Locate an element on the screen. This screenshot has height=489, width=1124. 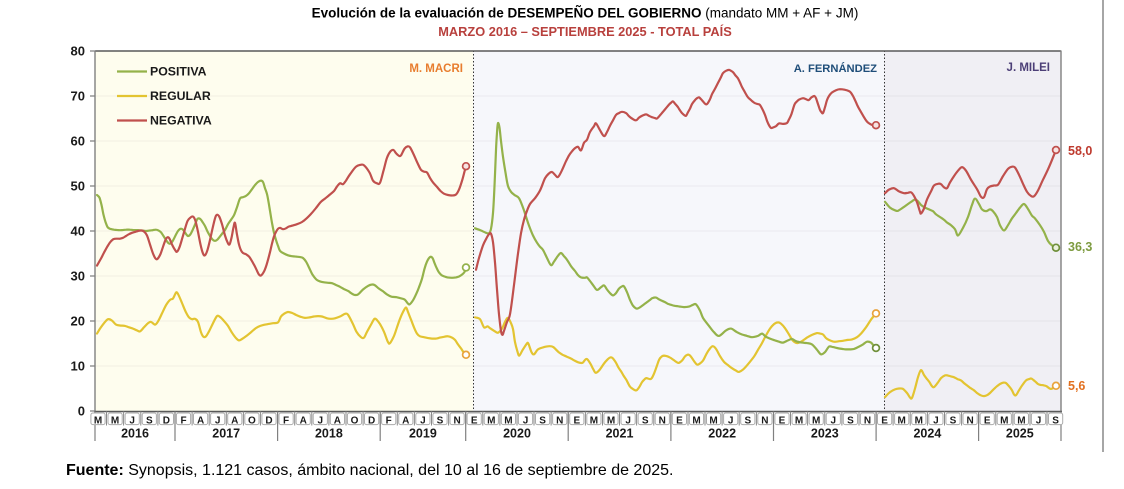
svg-text: 80 is located at coordinates (78, 51).